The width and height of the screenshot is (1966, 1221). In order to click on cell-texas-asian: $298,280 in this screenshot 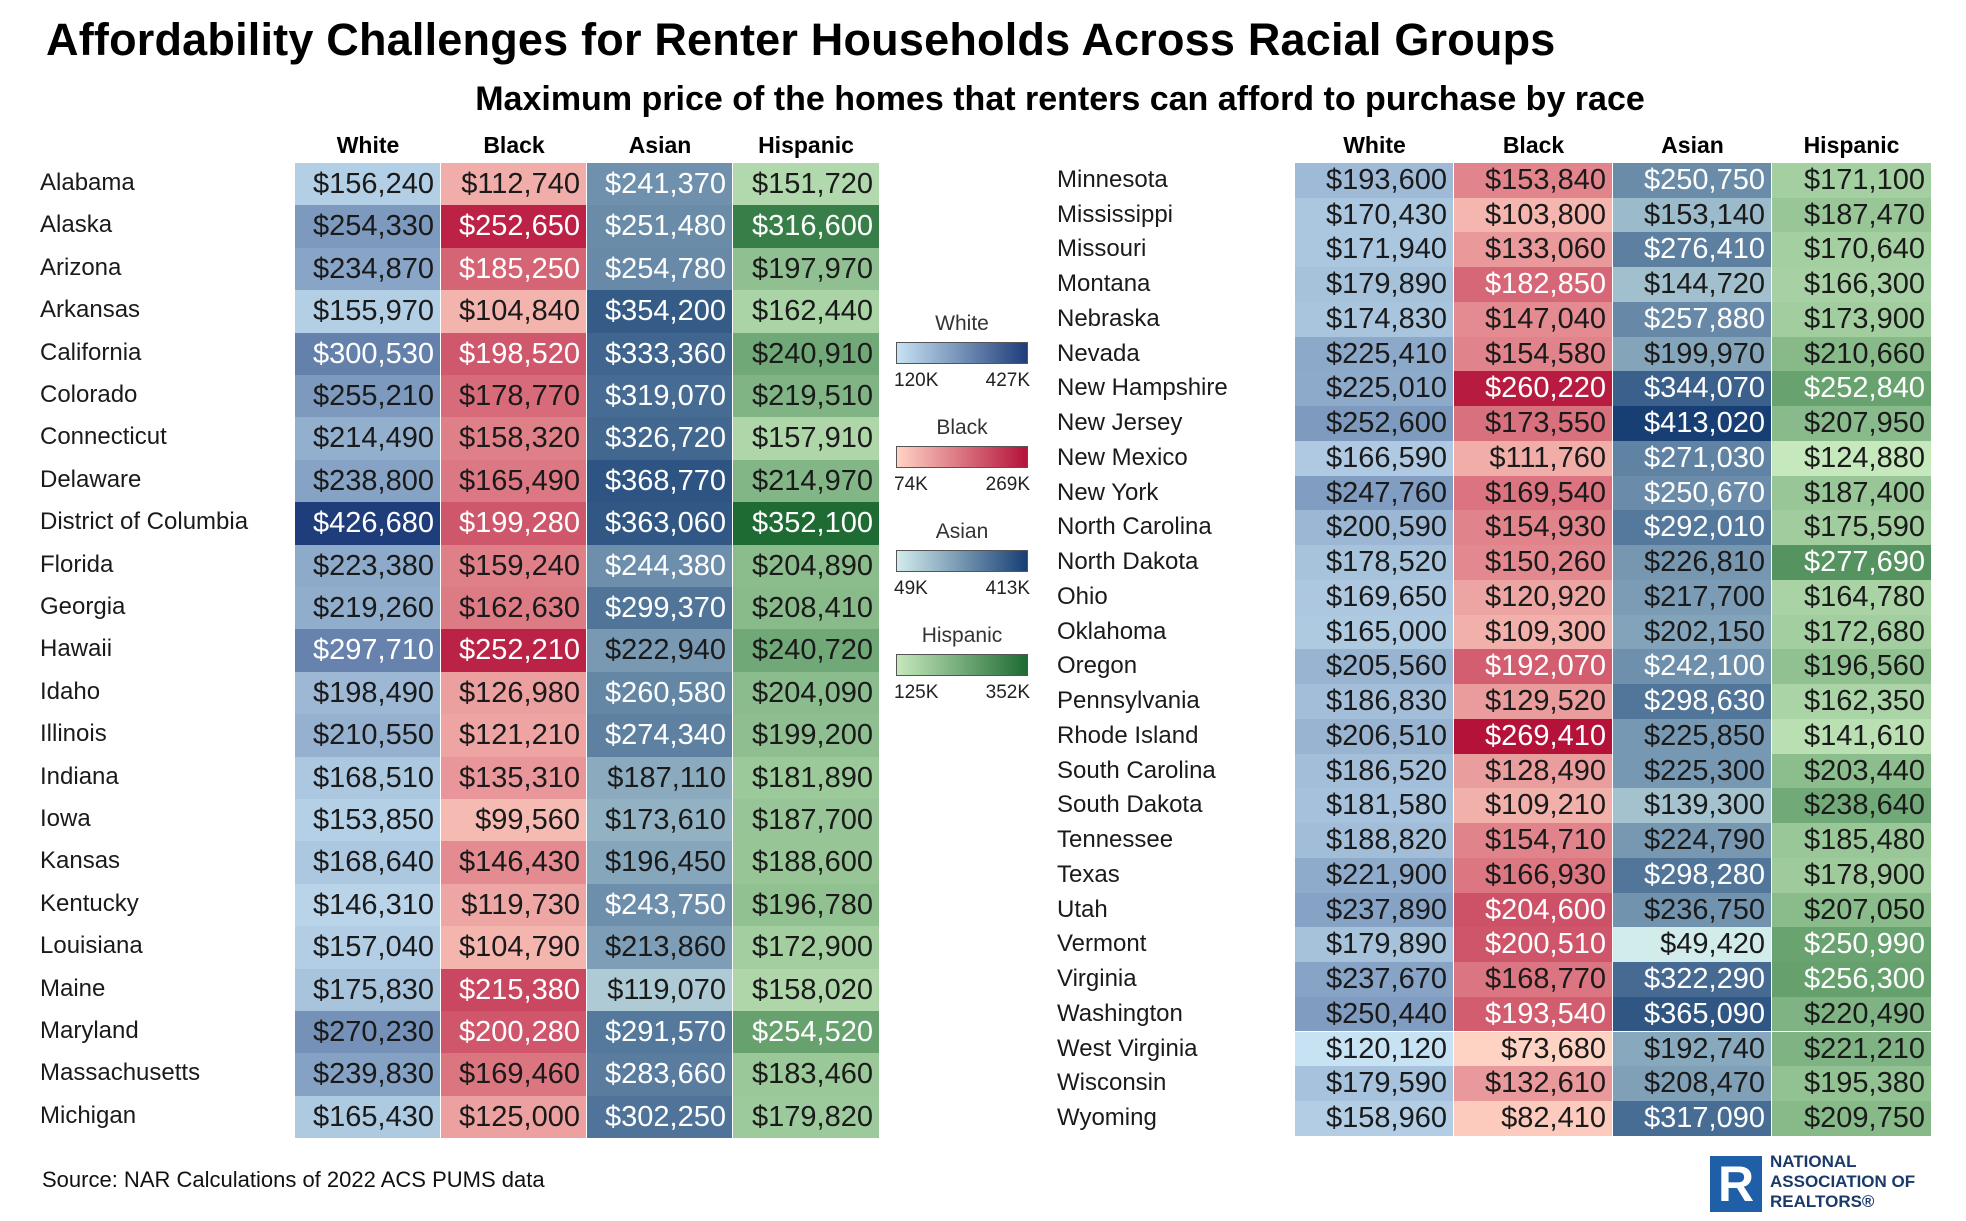, I will do `click(1692, 875)`.